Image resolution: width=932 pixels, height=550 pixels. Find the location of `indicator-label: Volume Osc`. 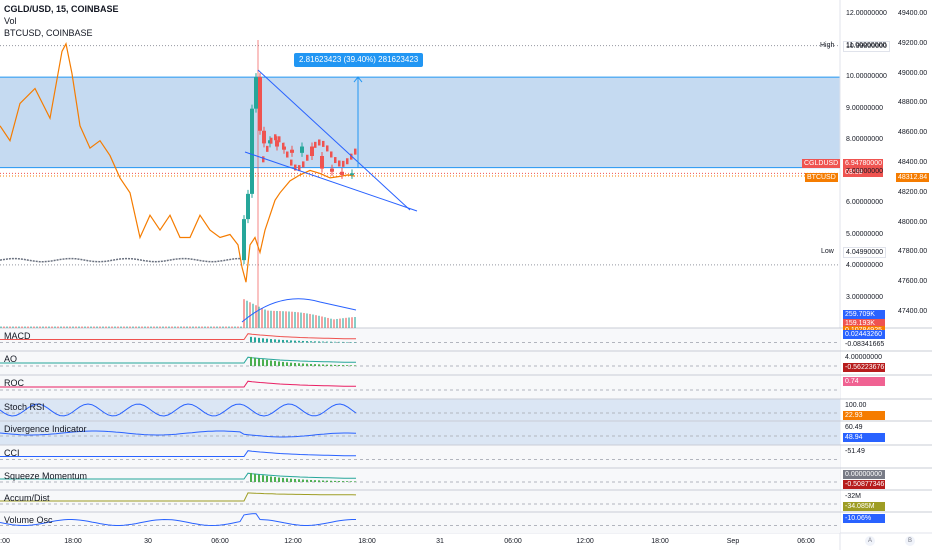

indicator-label: Volume Osc is located at coordinates (28, 520).